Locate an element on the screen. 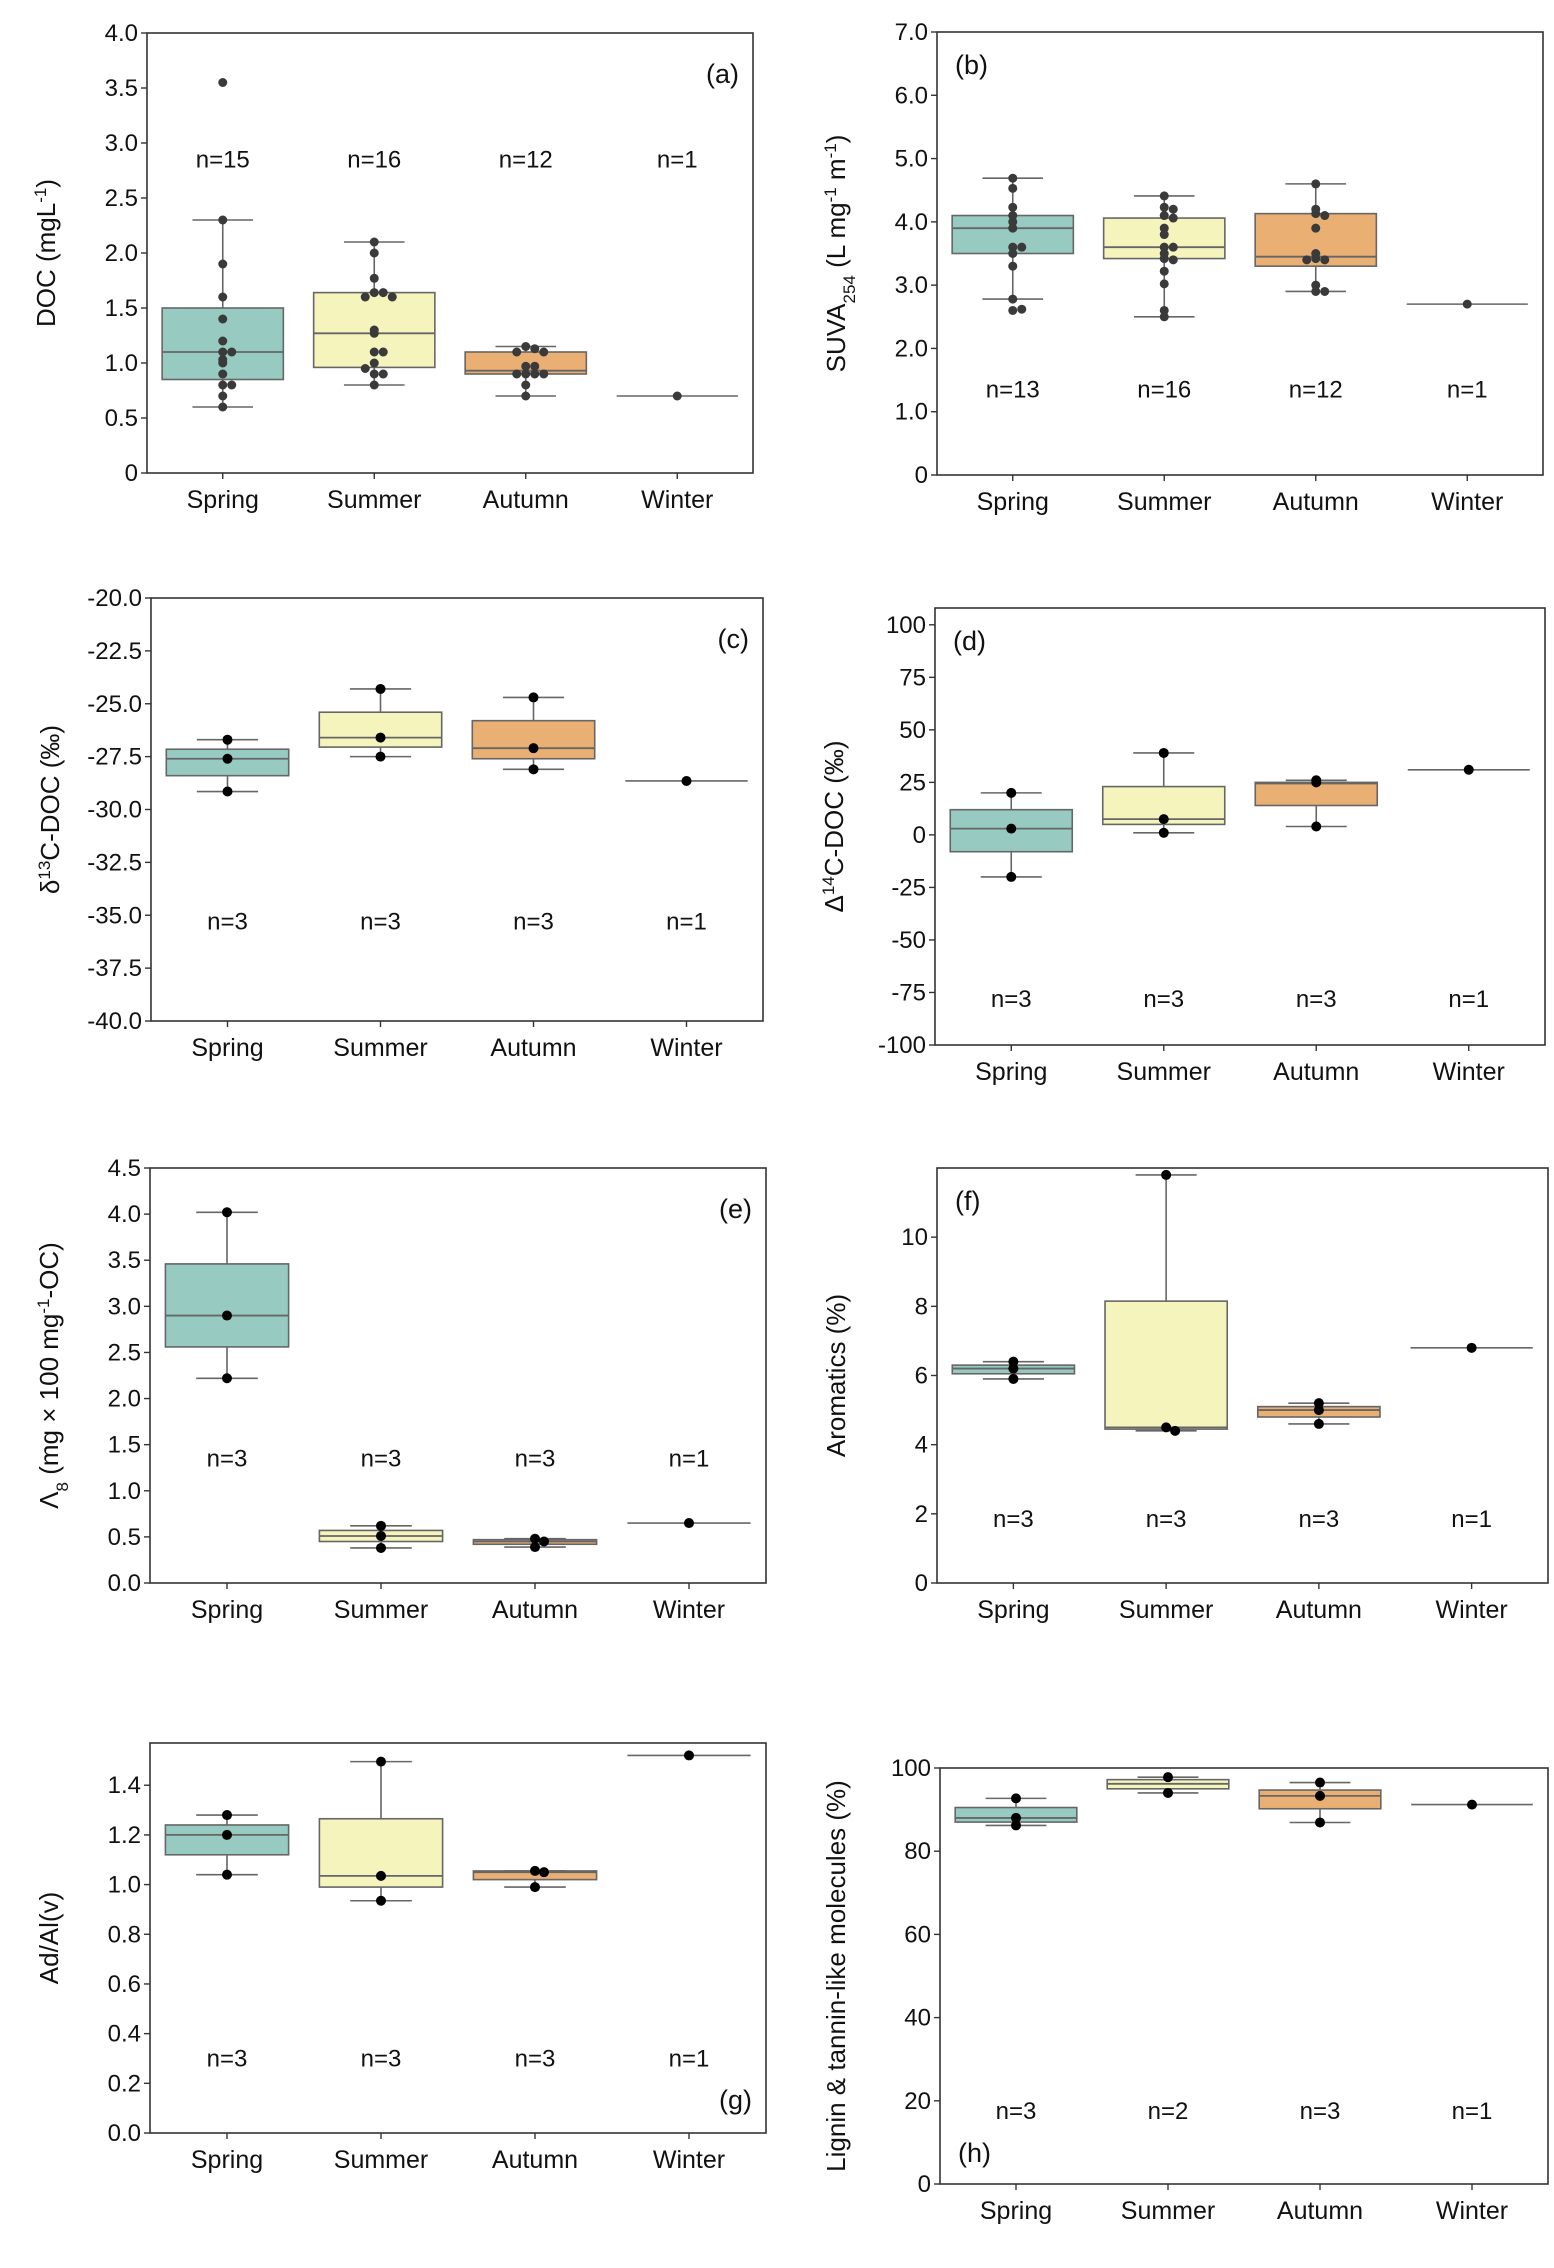 This screenshot has width=1554, height=2268. y-tick-label: 4.0 is located at coordinates (911, 222).